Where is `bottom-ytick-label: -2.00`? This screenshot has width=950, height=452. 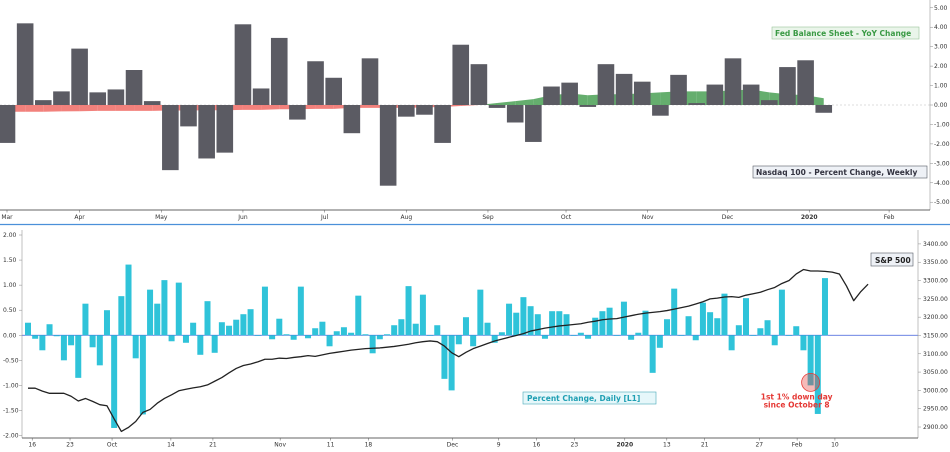
bottom-ytick-label: -2.00 is located at coordinates (11, 435).